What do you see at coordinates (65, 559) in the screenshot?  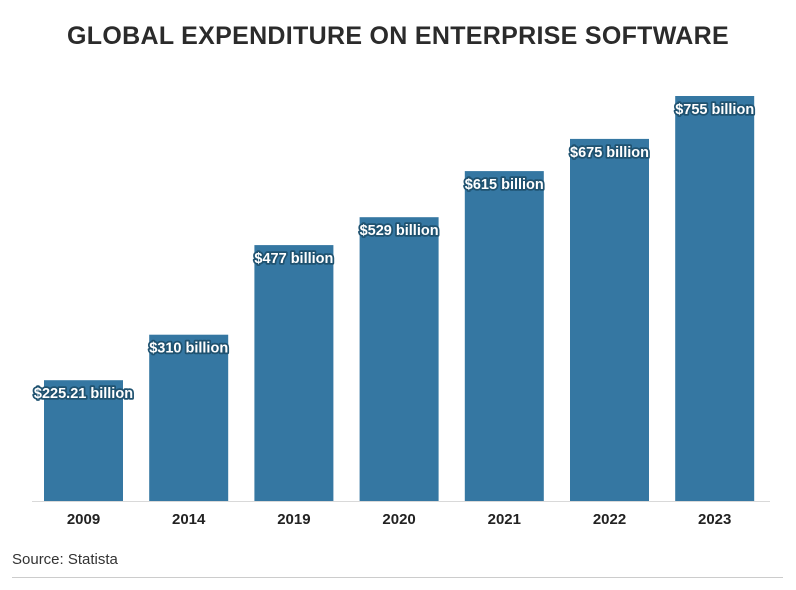 I see `source-note: Source: Statista` at bounding box center [65, 559].